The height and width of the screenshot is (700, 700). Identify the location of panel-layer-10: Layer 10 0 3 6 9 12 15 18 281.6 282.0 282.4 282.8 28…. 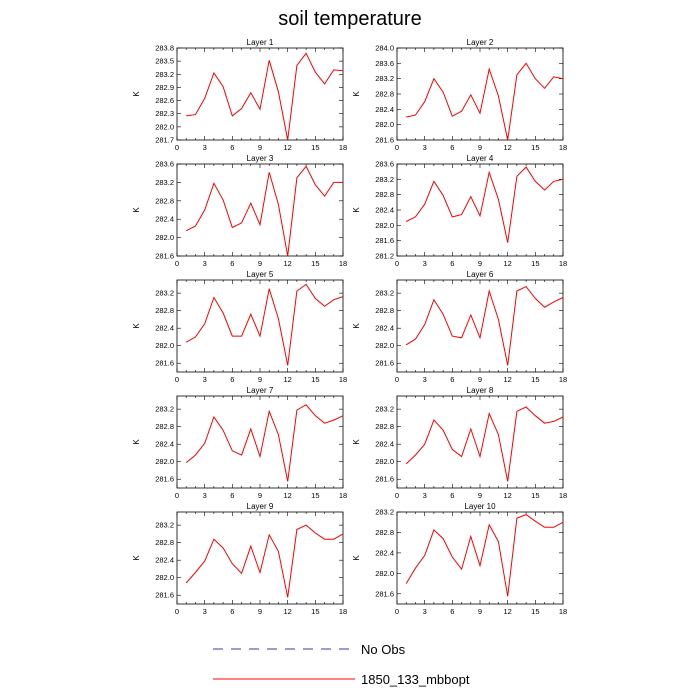
(459, 559).